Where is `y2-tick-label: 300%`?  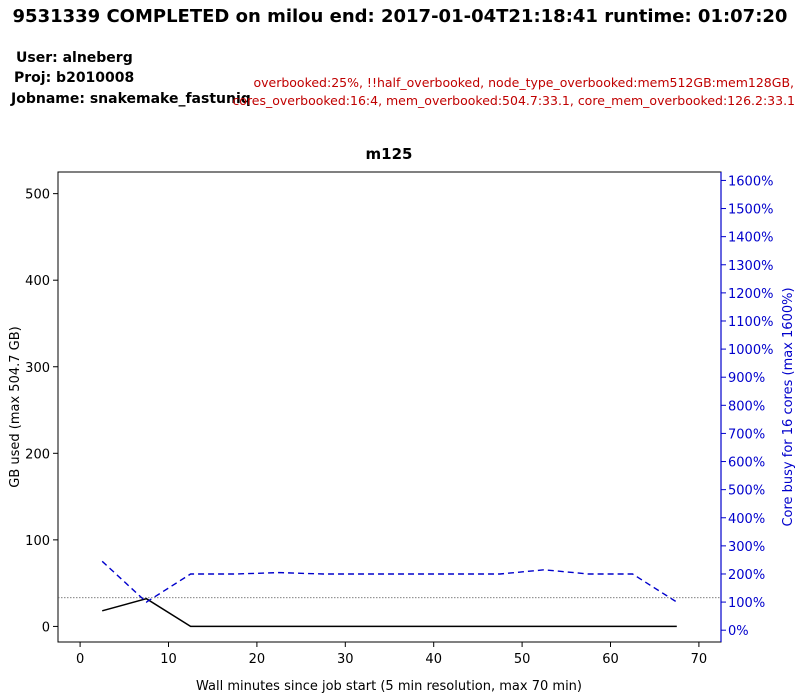
y2-tick-label: 300% is located at coordinates (746, 547).